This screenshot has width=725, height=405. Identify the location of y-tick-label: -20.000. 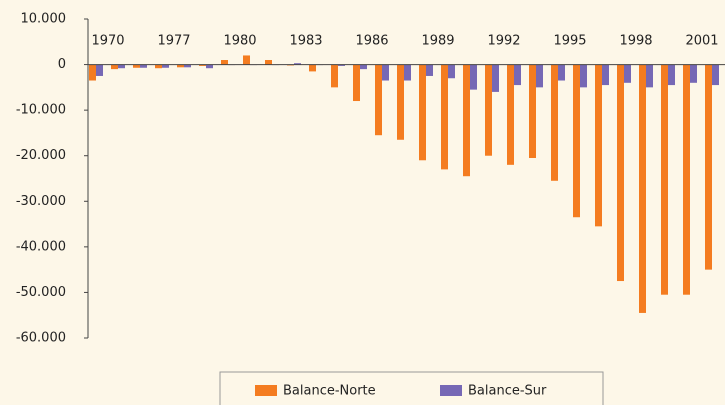
(41, 155).